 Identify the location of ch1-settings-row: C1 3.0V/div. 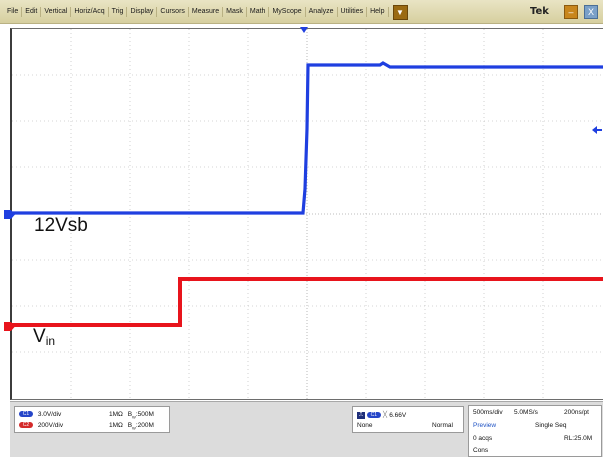
(40, 414).